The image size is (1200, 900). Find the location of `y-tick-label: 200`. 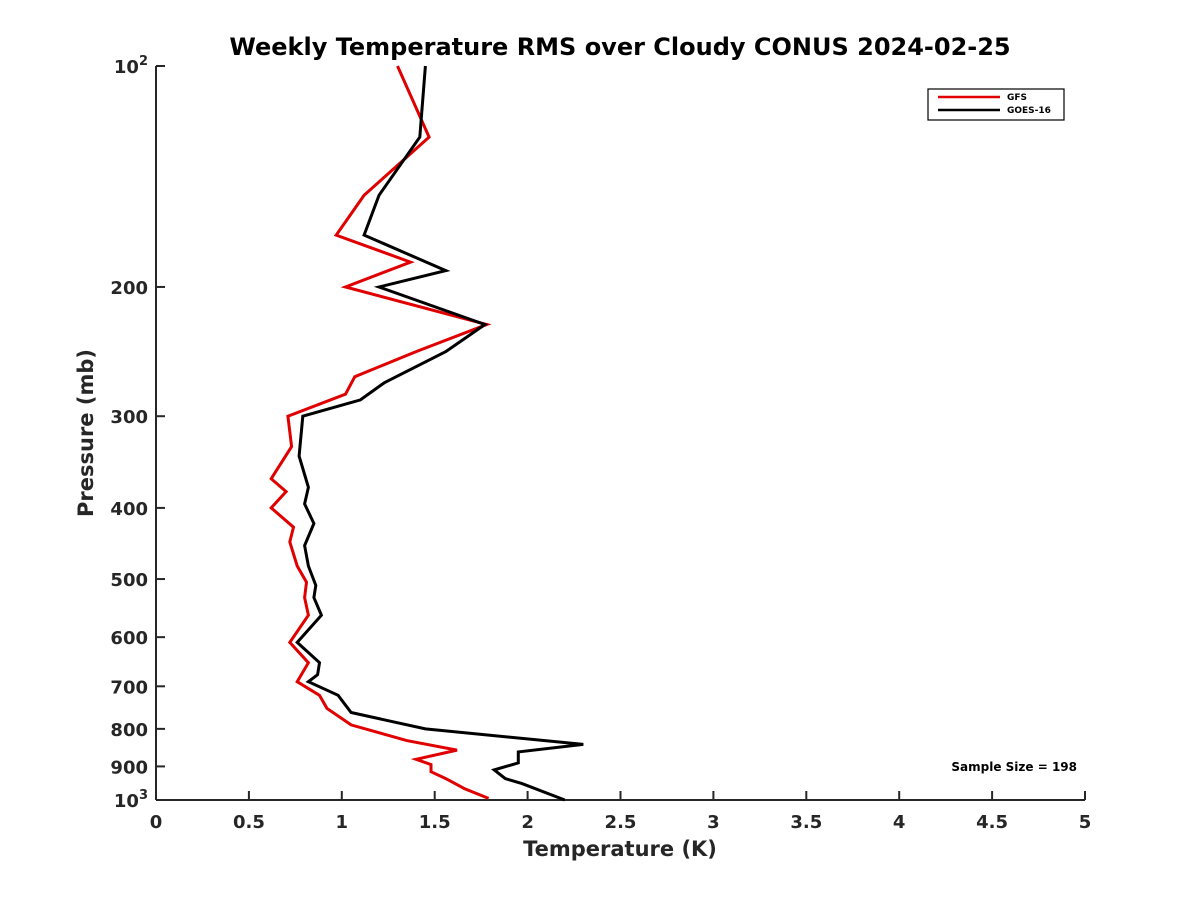

y-tick-label: 200 is located at coordinates (129, 288).